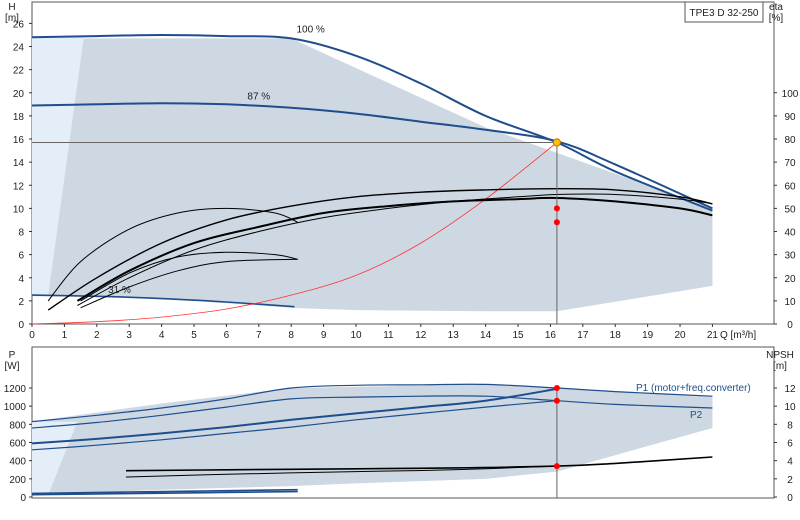 The height and width of the screenshot is (520, 800). I want to click on duty-point, so click(557, 142).